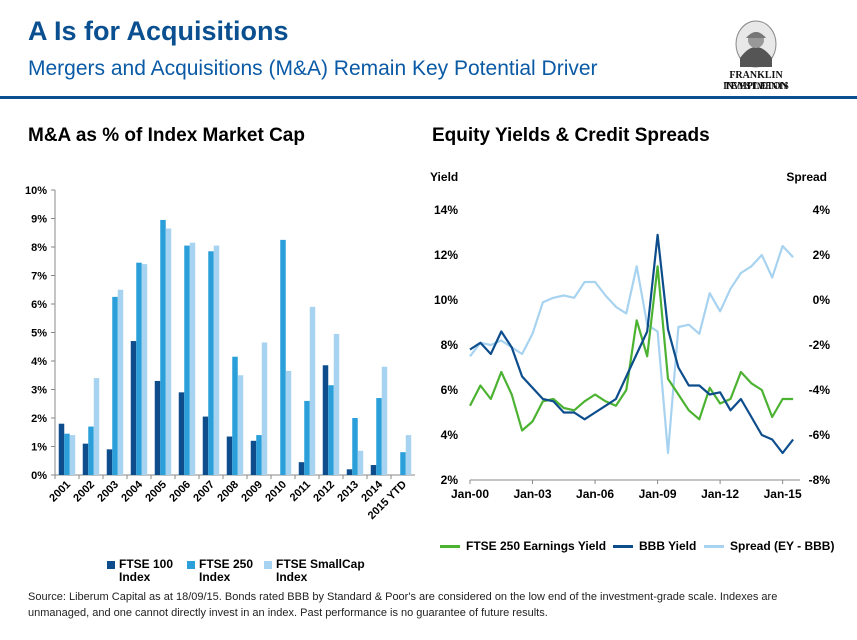 The image size is (857, 640). Describe the element at coordinates (204, 492) in the screenshot. I see `x-tick-label: 2007` at that location.